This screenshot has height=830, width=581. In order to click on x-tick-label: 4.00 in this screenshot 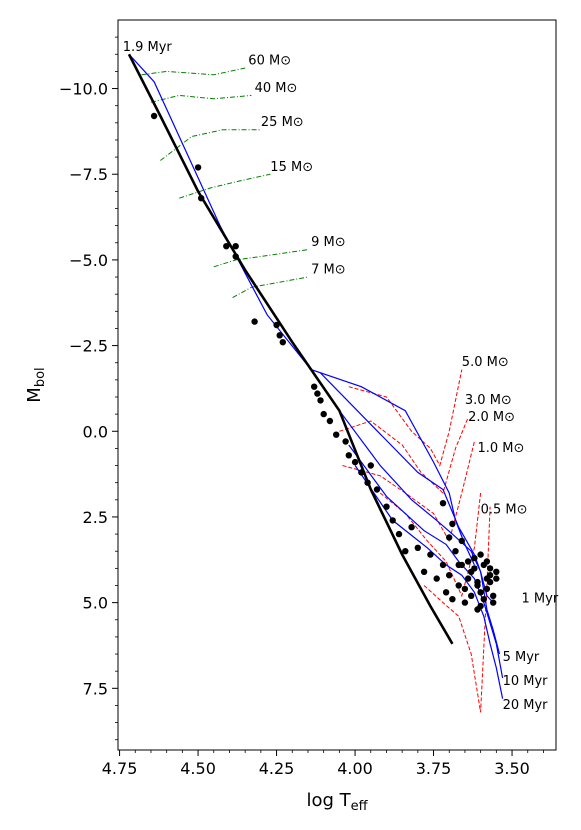, I will do `click(355, 768)`.